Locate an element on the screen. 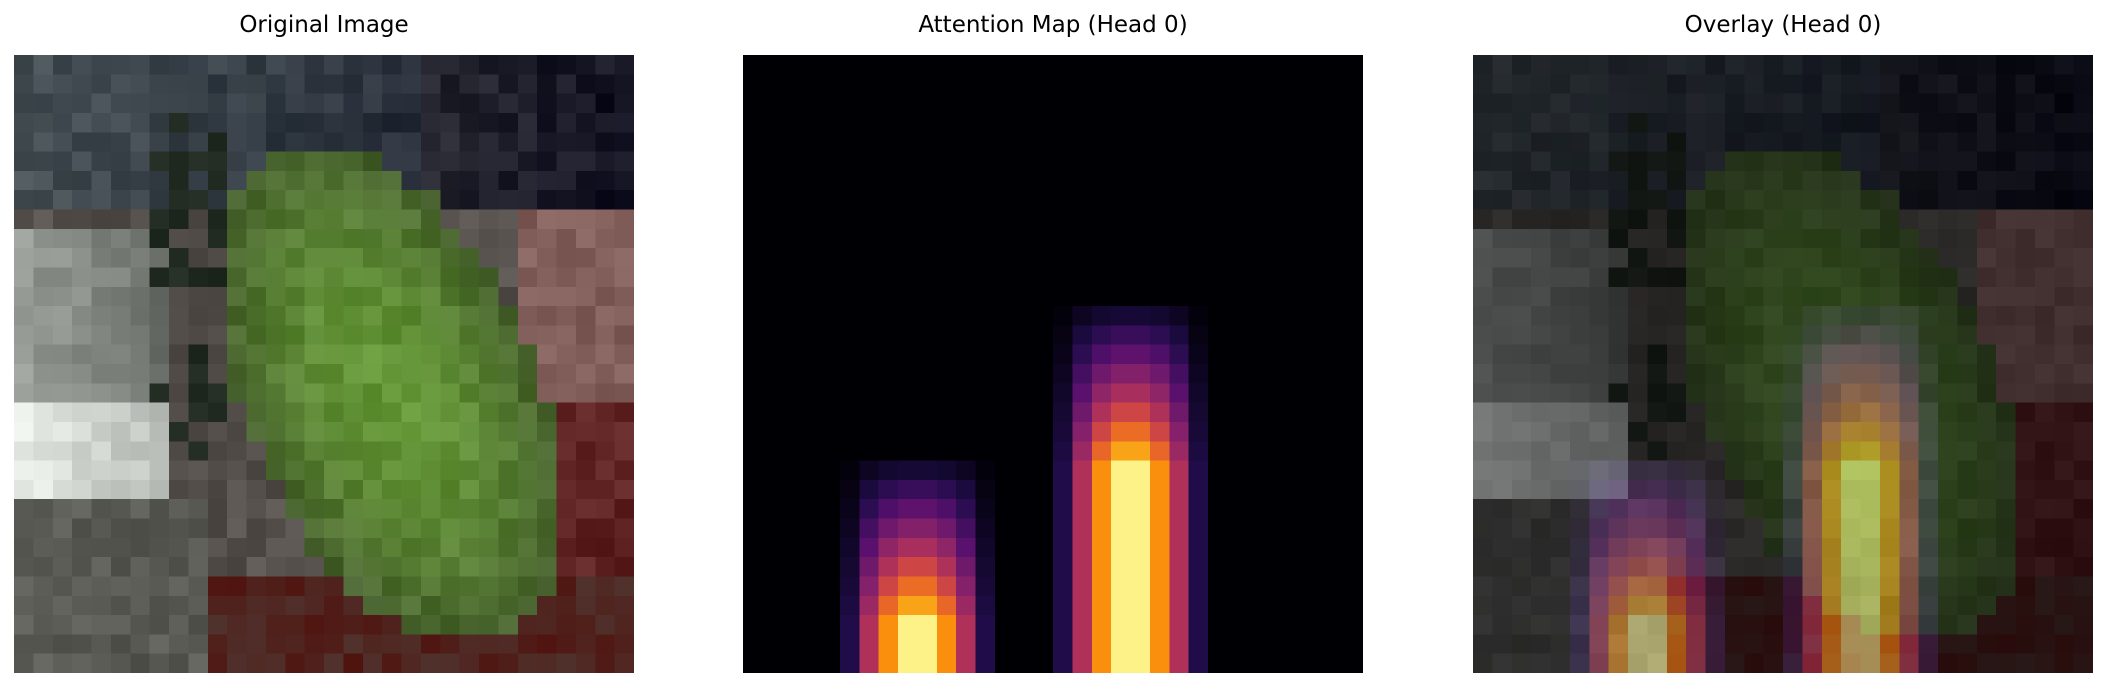 Image resolution: width=2106 pixels, height=688 pixels. panel-title-original: Original Image is located at coordinates (324, 25).